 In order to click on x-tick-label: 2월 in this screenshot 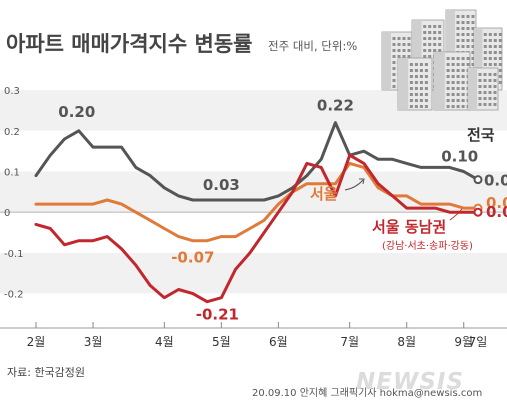, I will do `click(36, 342)`.